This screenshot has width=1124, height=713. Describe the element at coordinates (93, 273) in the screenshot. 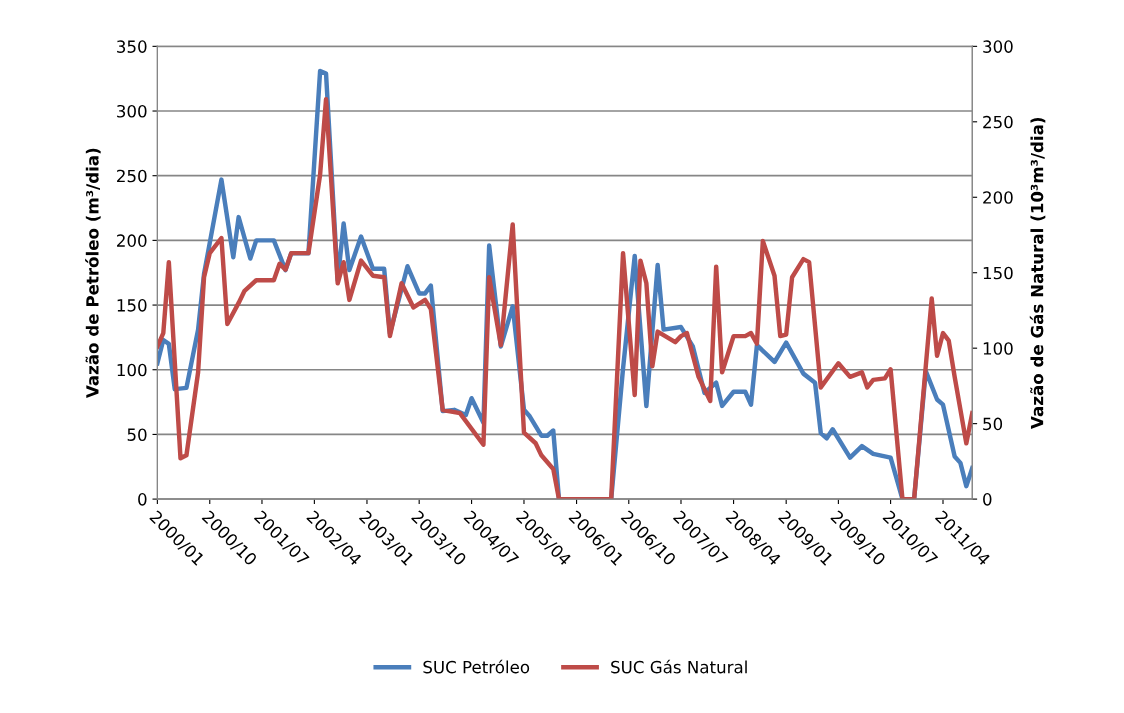

I see `y-axis-title: Vazão de Petróleo (m³/dia)` at that location.